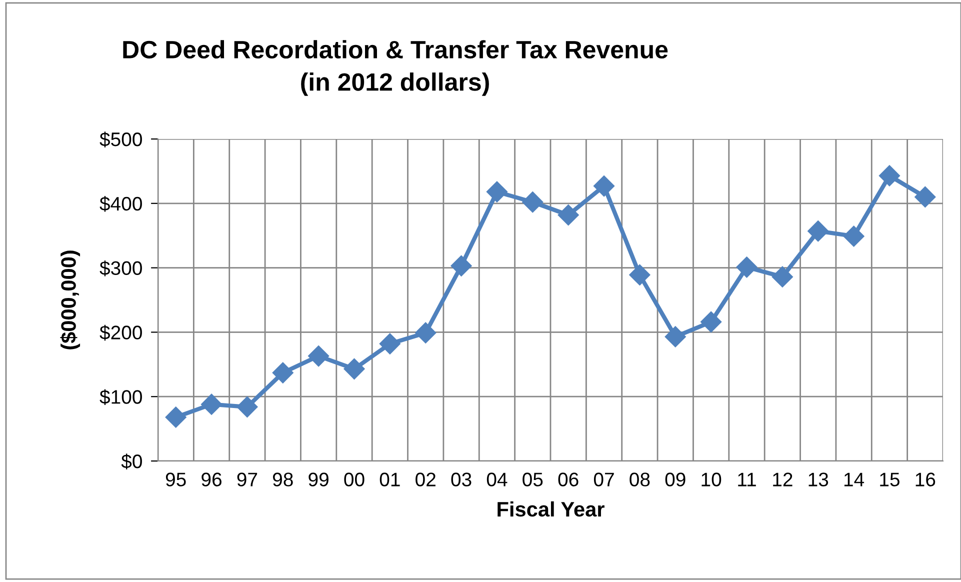 Image resolution: width=961 pixels, height=582 pixels. What do you see at coordinates (675, 479) in the screenshot?
I see `x-tick-label: 09` at bounding box center [675, 479].